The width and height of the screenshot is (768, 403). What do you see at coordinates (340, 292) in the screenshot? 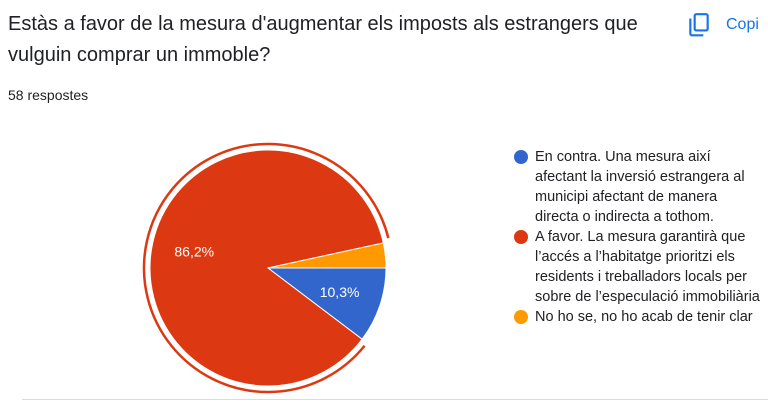
I see `slice-percent-label-0: 10,3%` at bounding box center [340, 292].